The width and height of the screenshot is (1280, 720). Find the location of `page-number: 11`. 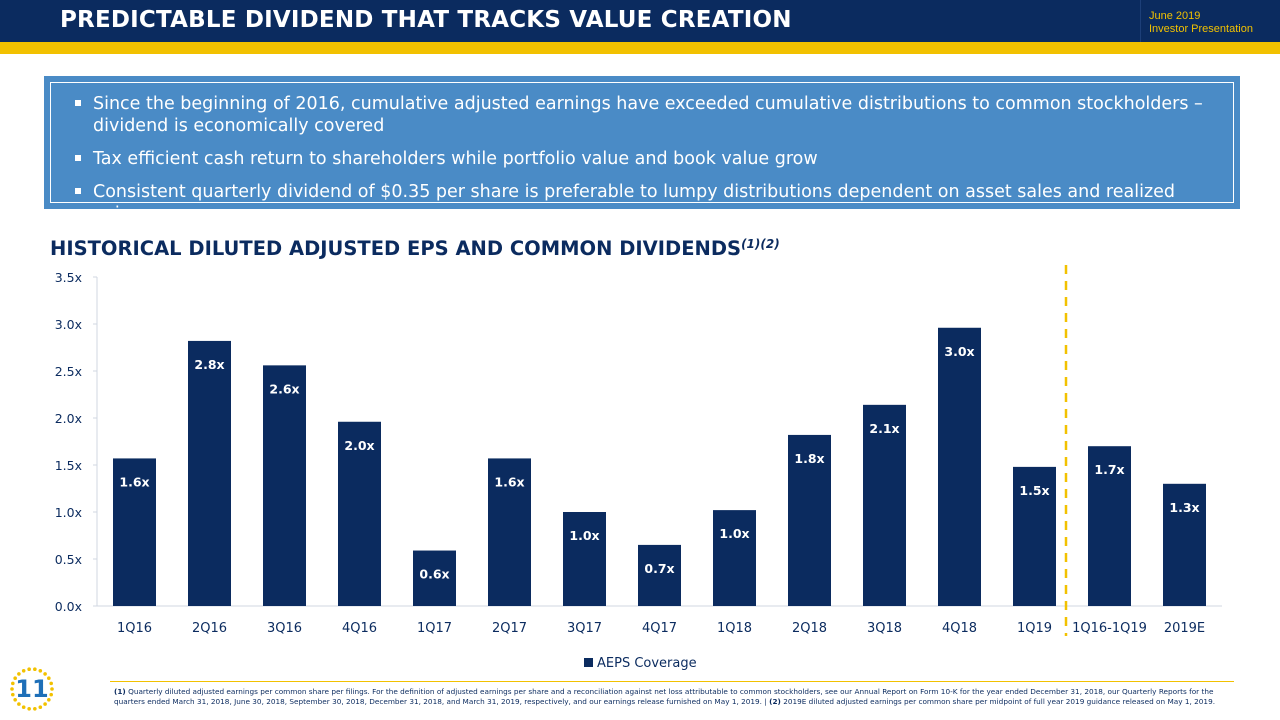

page-number: 11 is located at coordinates (32, 689).